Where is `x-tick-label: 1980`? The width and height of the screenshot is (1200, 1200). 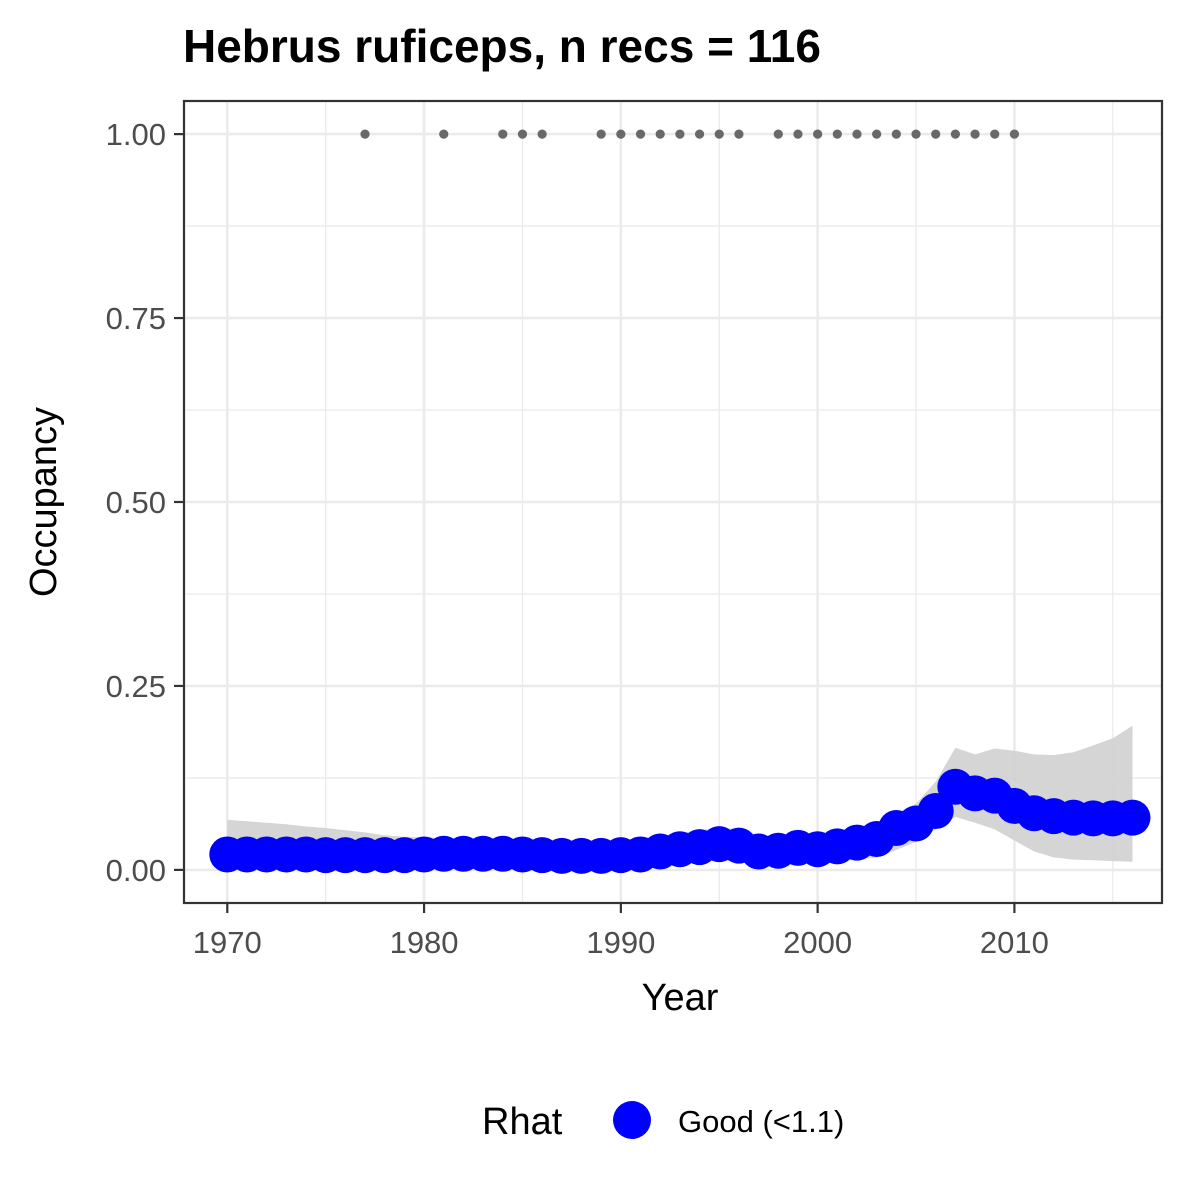
x-tick-label: 1980 is located at coordinates (424, 942).